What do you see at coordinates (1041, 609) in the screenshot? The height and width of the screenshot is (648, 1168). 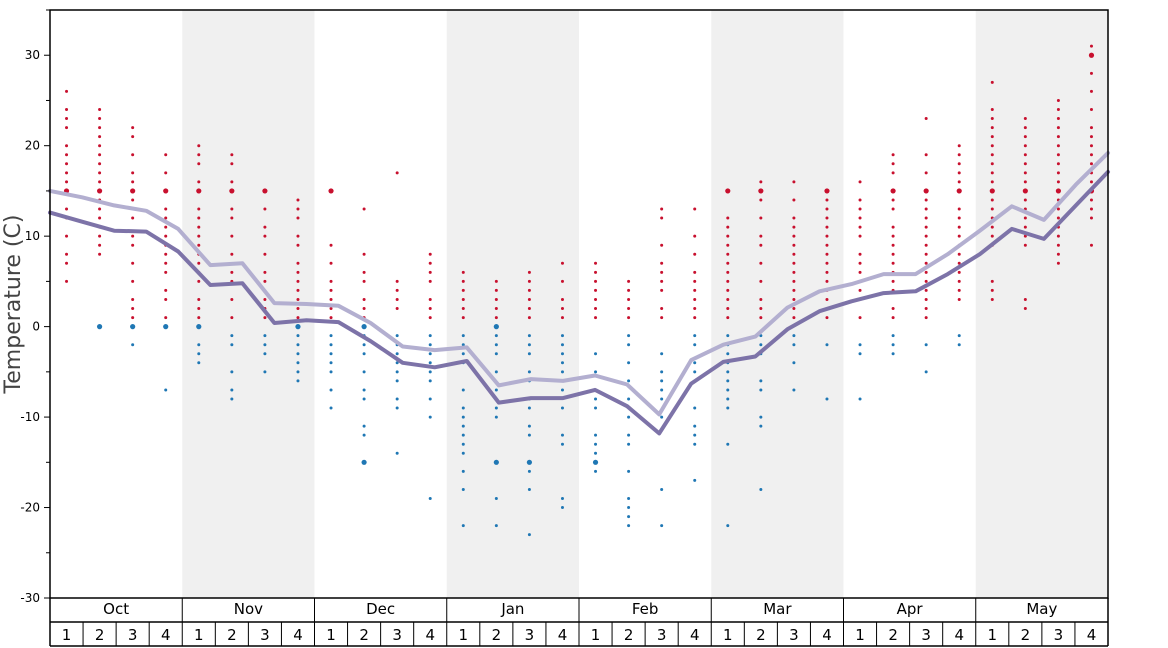 I see `month-label: May` at bounding box center [1041, 609].